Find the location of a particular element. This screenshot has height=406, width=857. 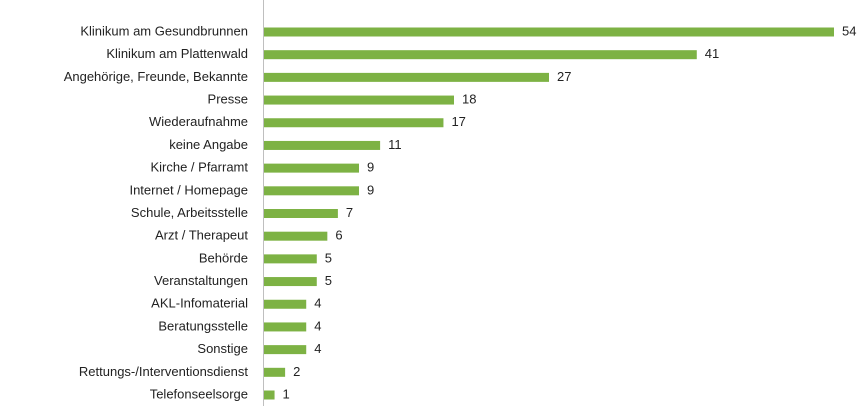

value-label: 54 is located at coordinates (849, 30).